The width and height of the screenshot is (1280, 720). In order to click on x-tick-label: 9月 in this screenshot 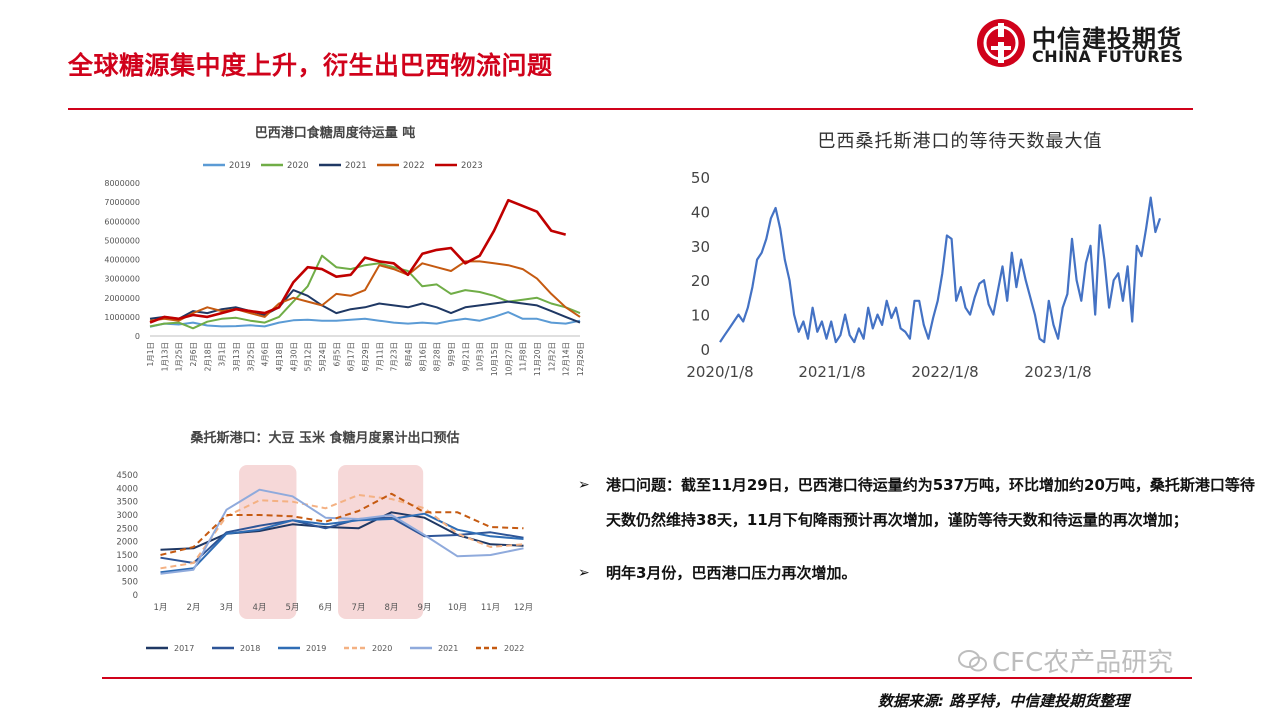, I will do `click(425, 608)`.